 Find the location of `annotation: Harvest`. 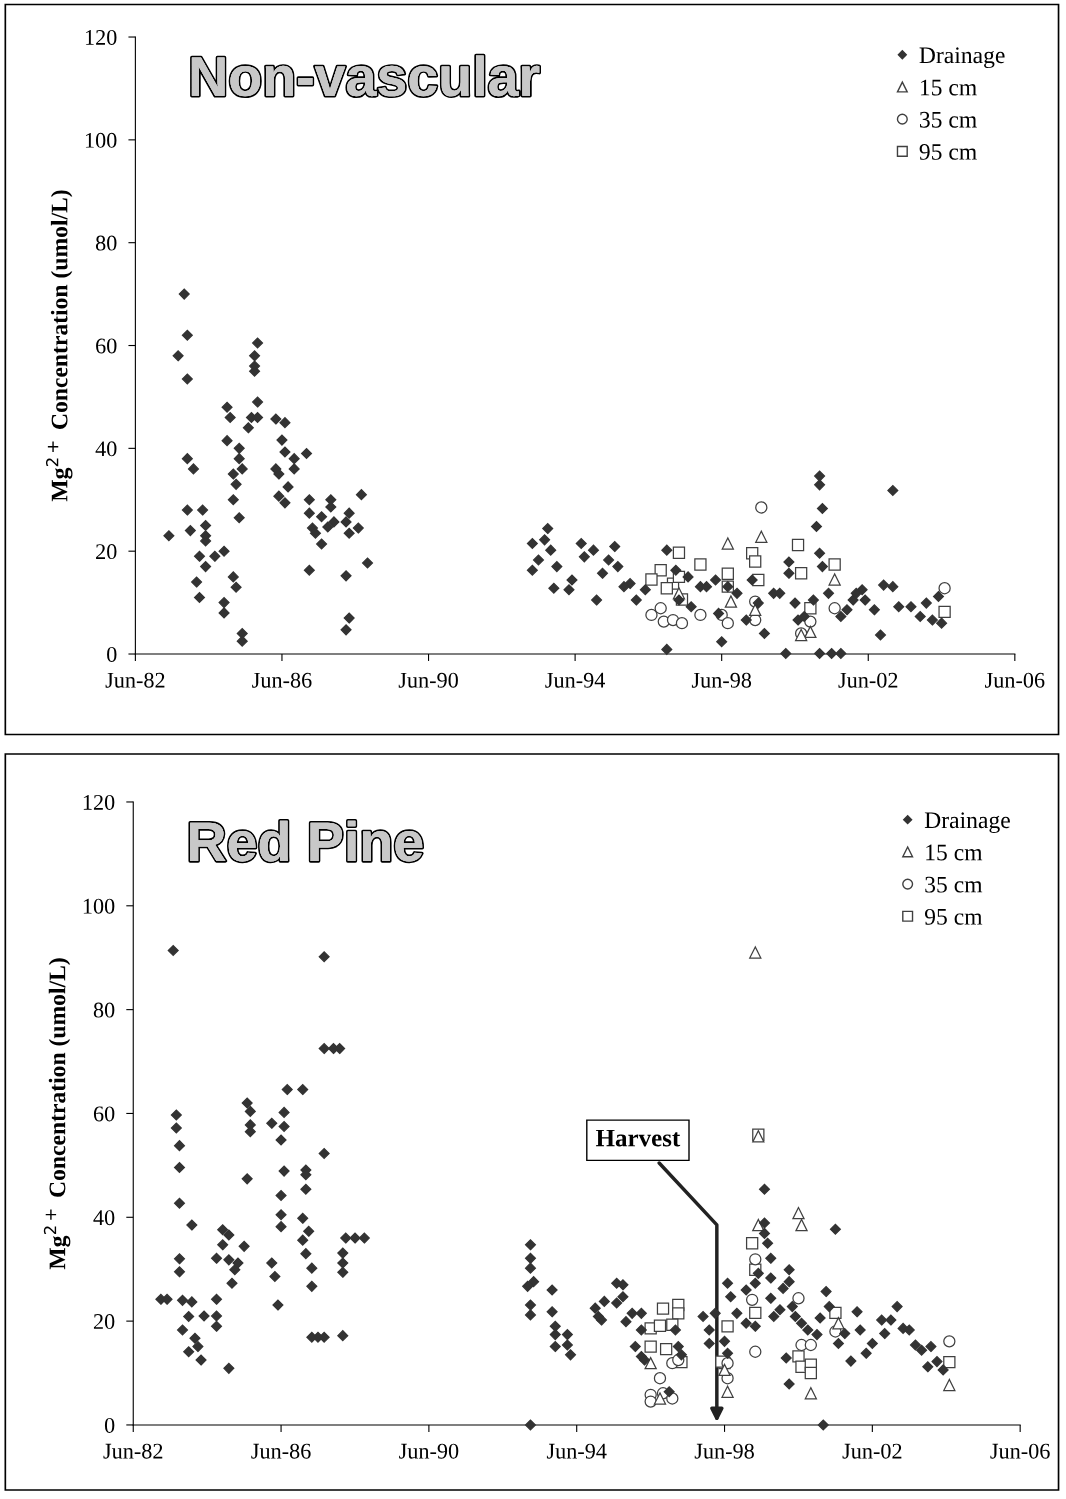

annotation: Harvest is located at coordinates (638, 1138).